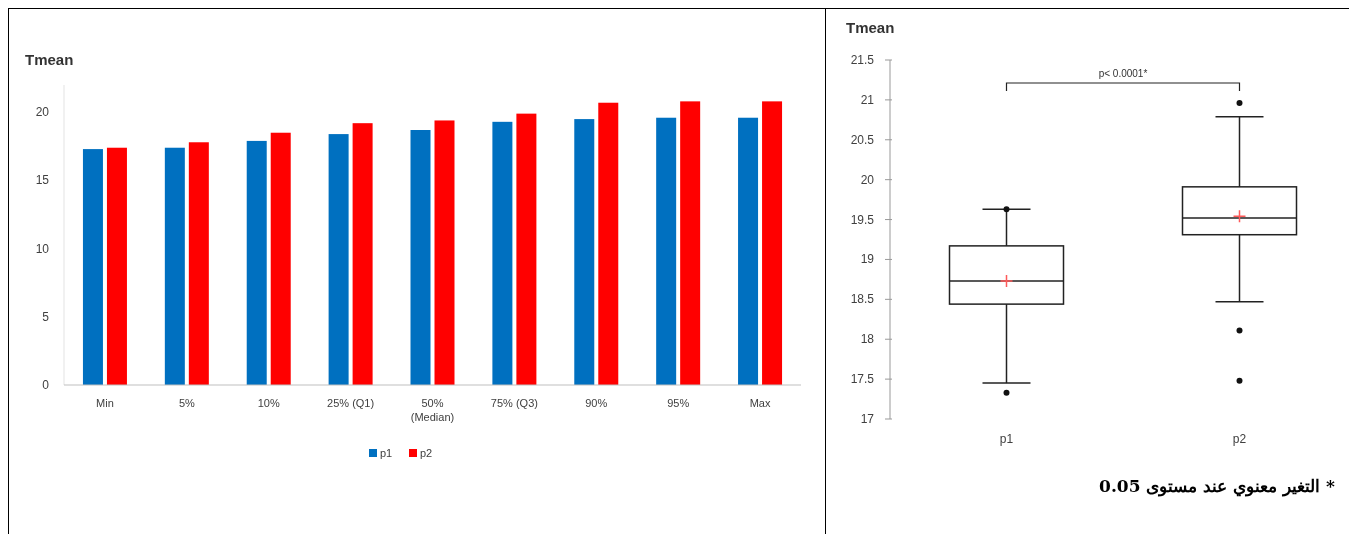 The width and height of the screenshot is (1349, 534). Describe the element at coordinates (42, 180) in the screenshot. I see `y-tick-label: 15` at that location.